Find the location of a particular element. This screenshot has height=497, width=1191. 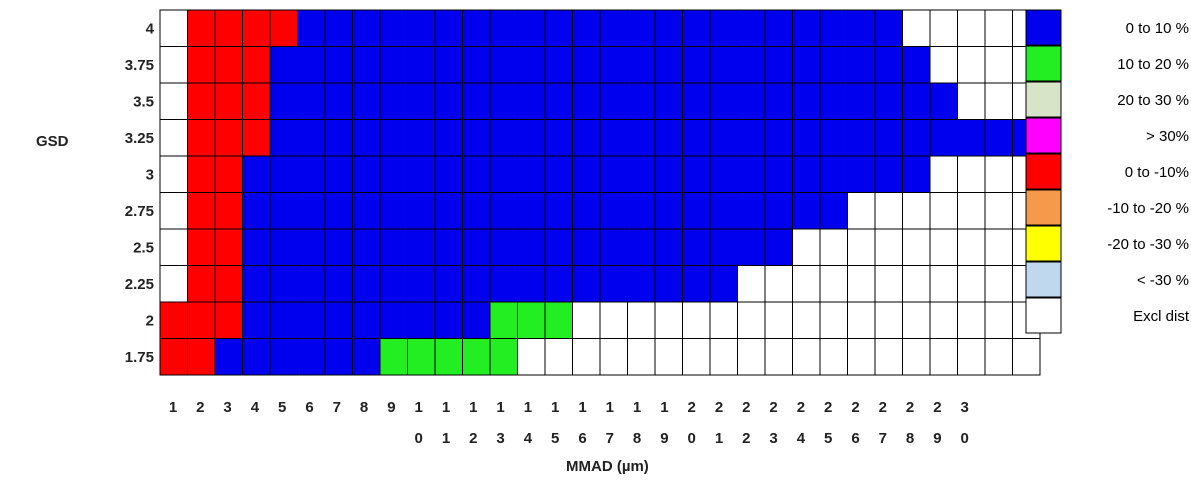

legend-label: -10 to -20 % is located at coordinates (1148, 208).